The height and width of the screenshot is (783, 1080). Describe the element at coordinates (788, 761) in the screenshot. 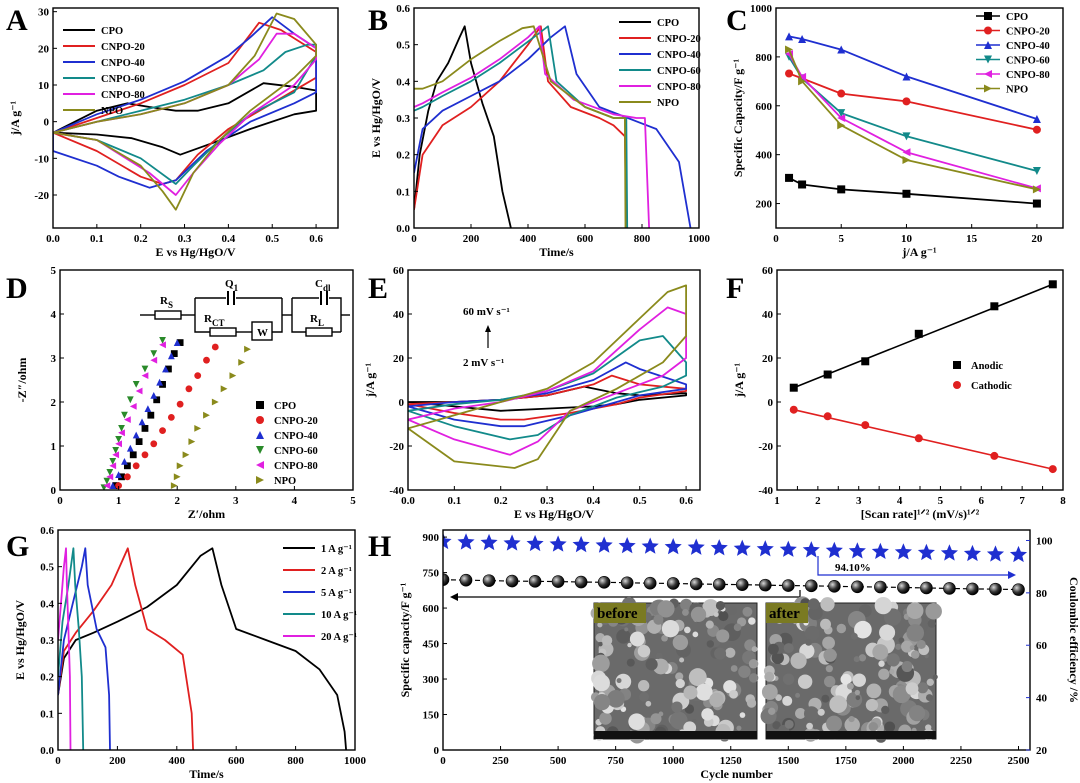

I see `x-tick-label: 1500` at that location.